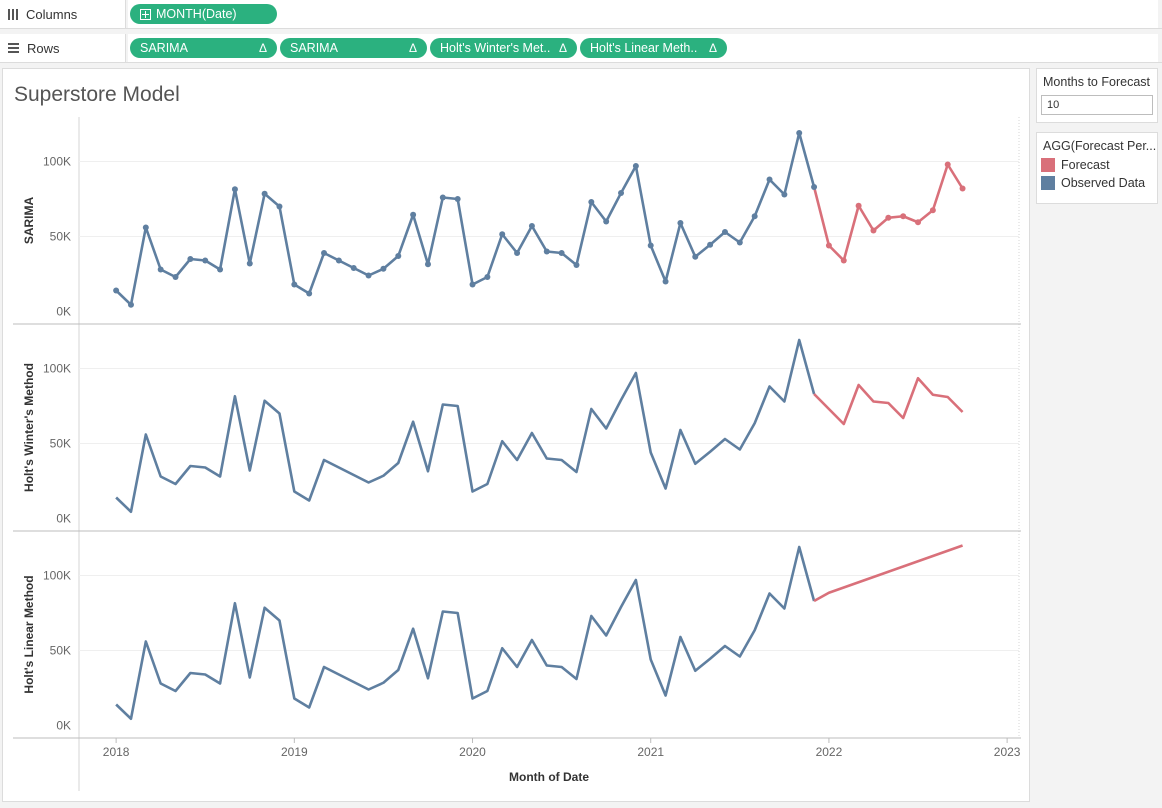 The image size is (1162, 808). I want to click on parameter-title: Months to Forecast, so click(1096, 82).